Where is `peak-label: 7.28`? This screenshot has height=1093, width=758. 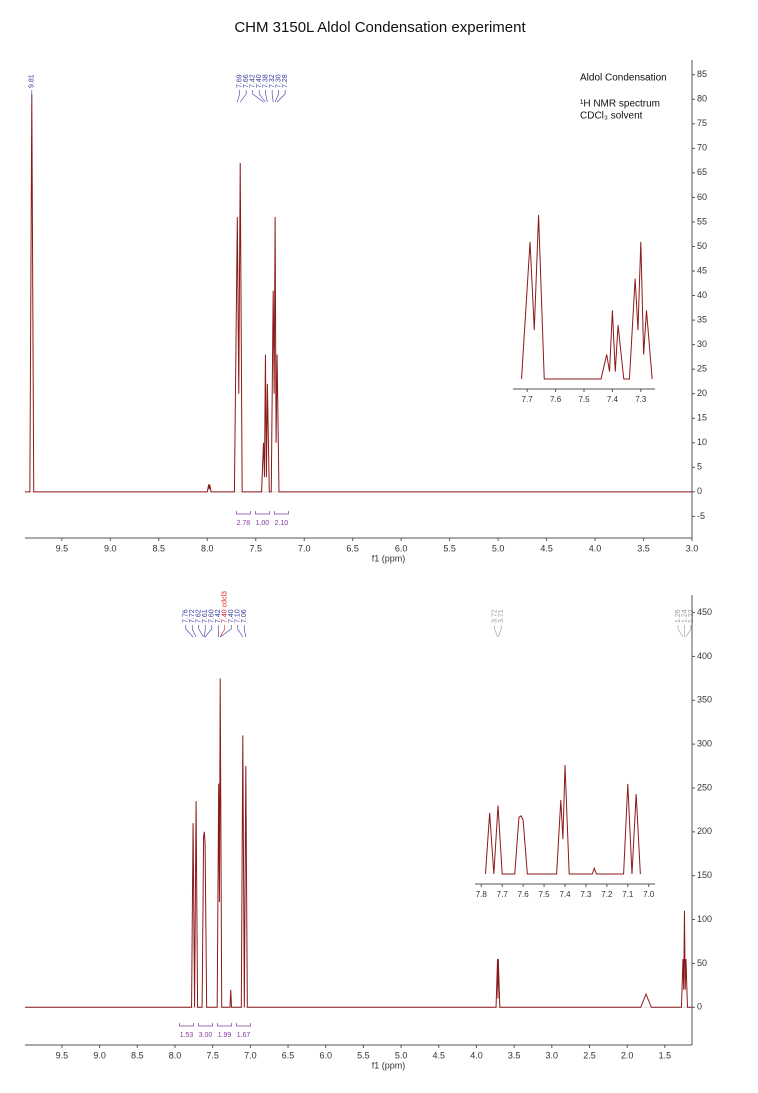 peak-label: 7.28 is located at coordinates (285, 81).